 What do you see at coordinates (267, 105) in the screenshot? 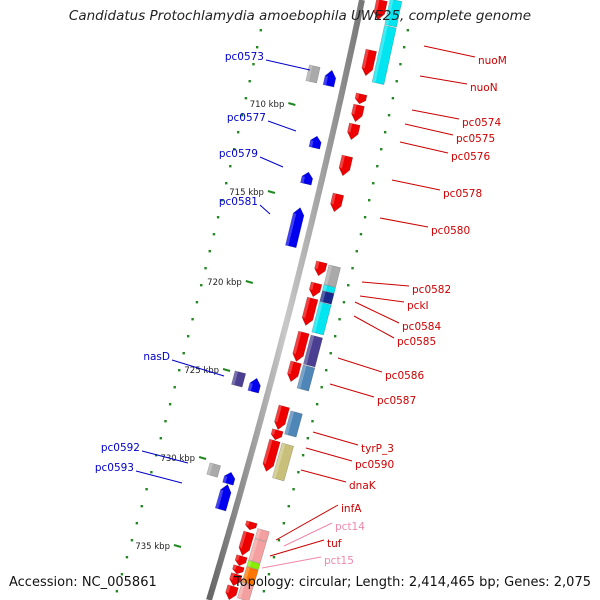
I see `tick-label: 710 kbp` at bounding box center [267, 105].